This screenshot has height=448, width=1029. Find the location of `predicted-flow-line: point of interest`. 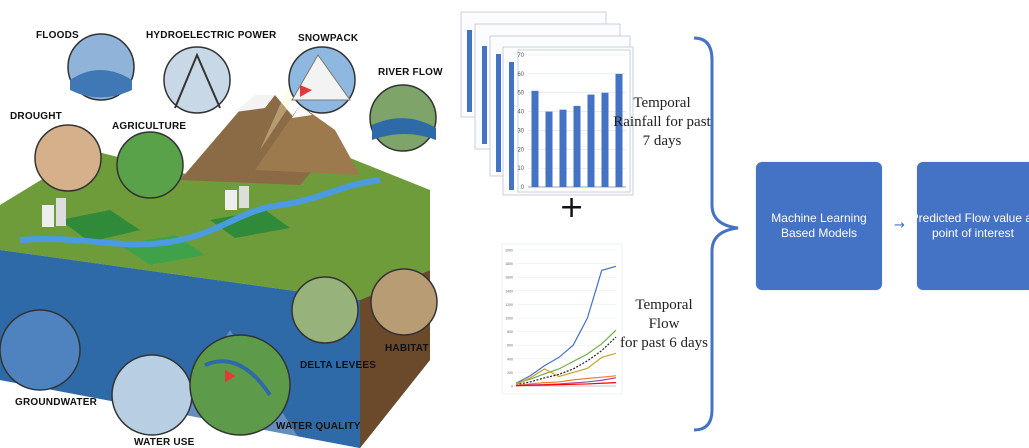

predicted-flow-line: point of interest is located at coordinates (973, 233).